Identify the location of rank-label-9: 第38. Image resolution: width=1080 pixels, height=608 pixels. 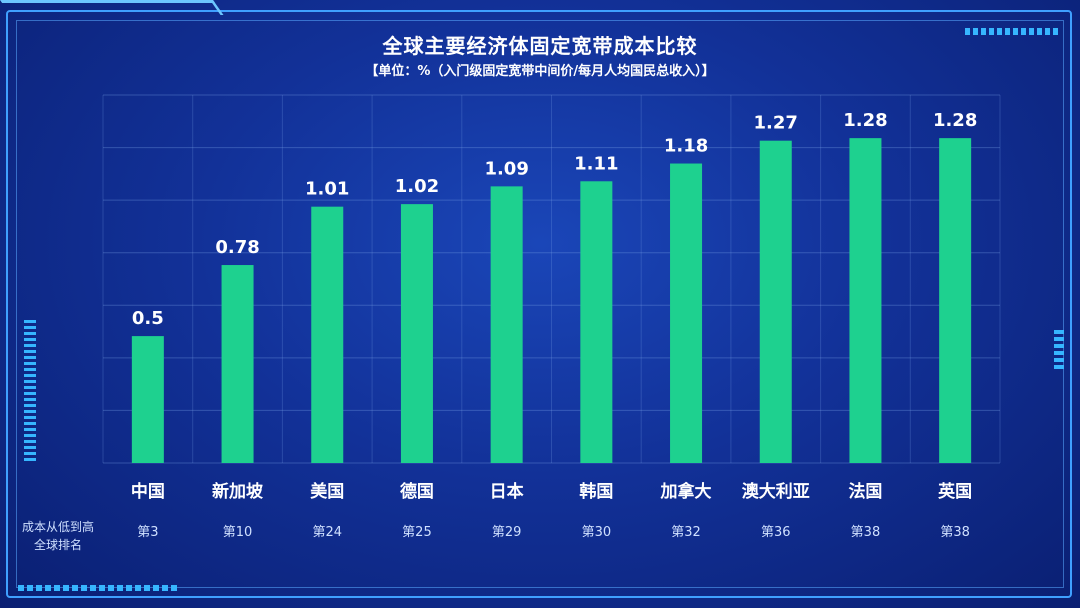
(866, 532).